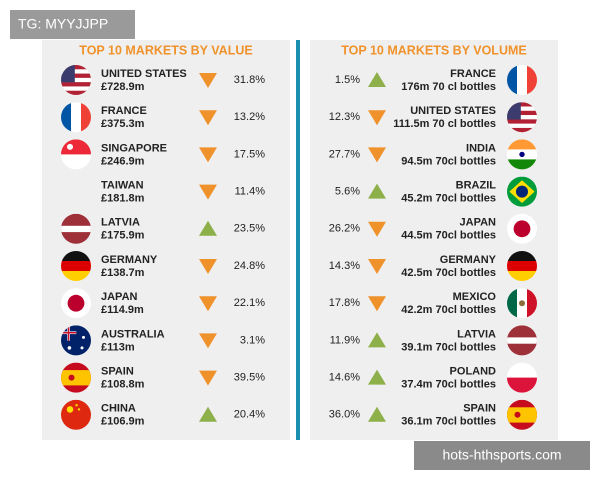  I want to click on change: 22.1%, so click(249, 303).